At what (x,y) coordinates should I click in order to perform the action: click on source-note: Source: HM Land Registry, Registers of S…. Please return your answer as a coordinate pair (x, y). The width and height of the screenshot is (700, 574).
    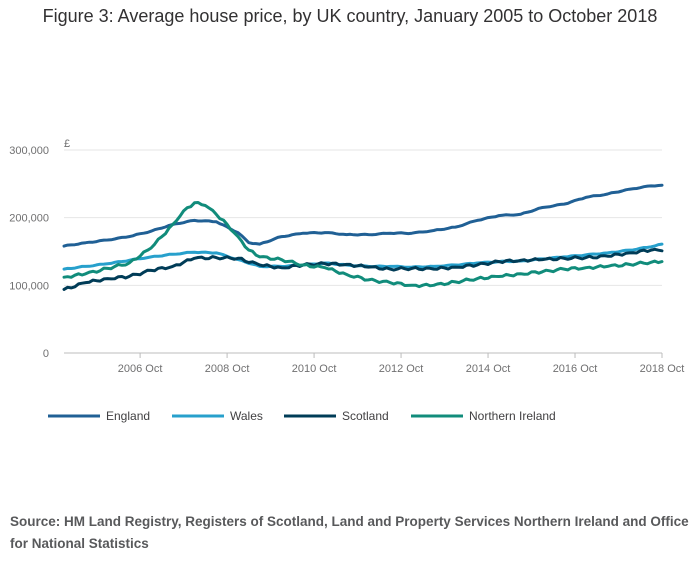
    Looking at the image, I should click on (349, 532).